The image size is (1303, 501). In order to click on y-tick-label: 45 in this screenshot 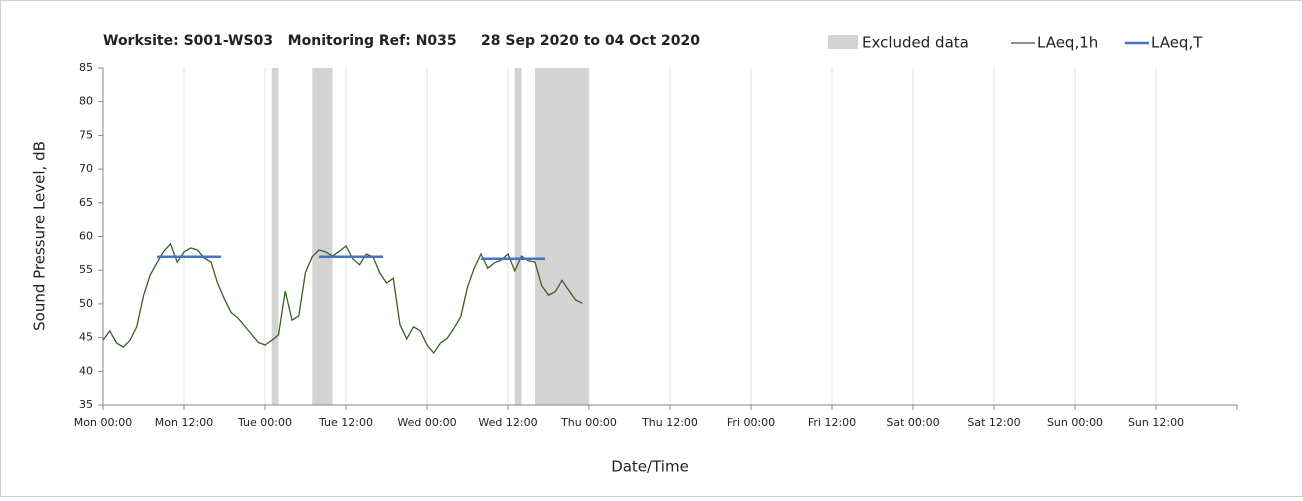, I will do `click(86, 337)`.